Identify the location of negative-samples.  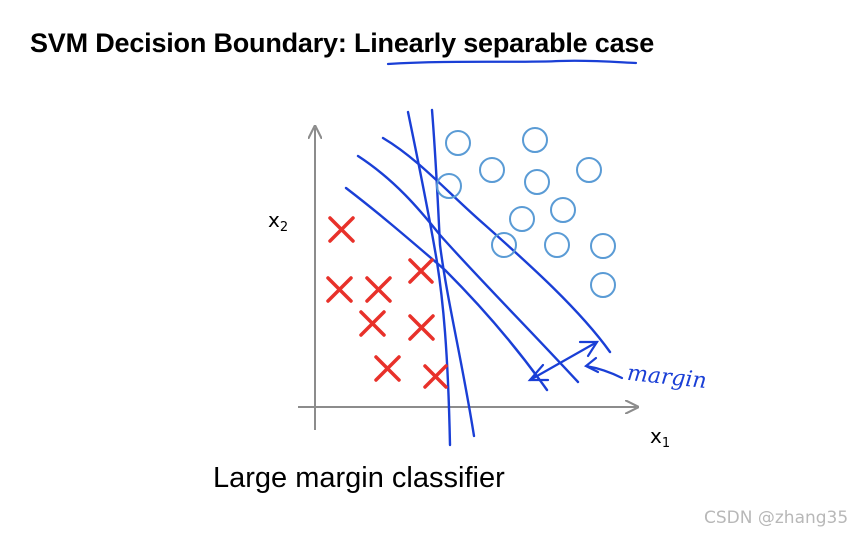
(387, 302).